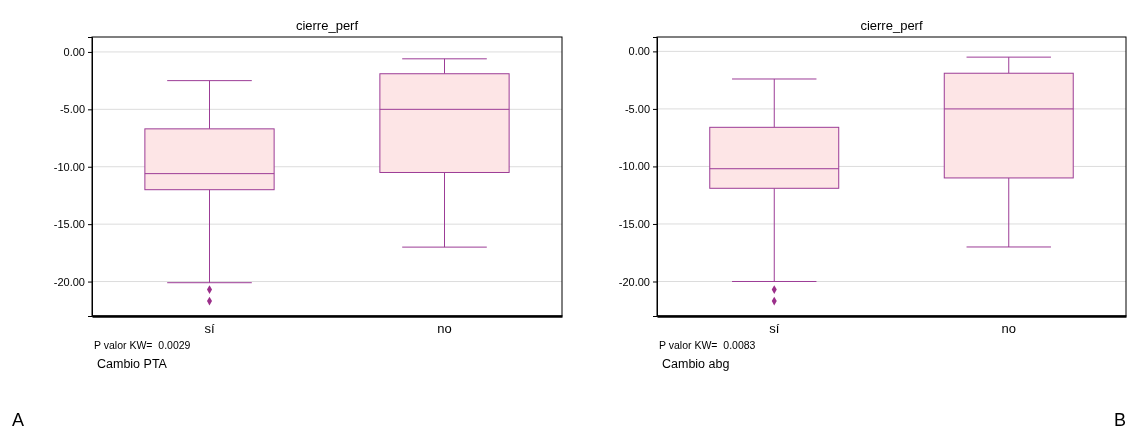 The height and width of the screenshot is (428, 1128). I want to click on text: Cambio PTA, so click(132, 364).